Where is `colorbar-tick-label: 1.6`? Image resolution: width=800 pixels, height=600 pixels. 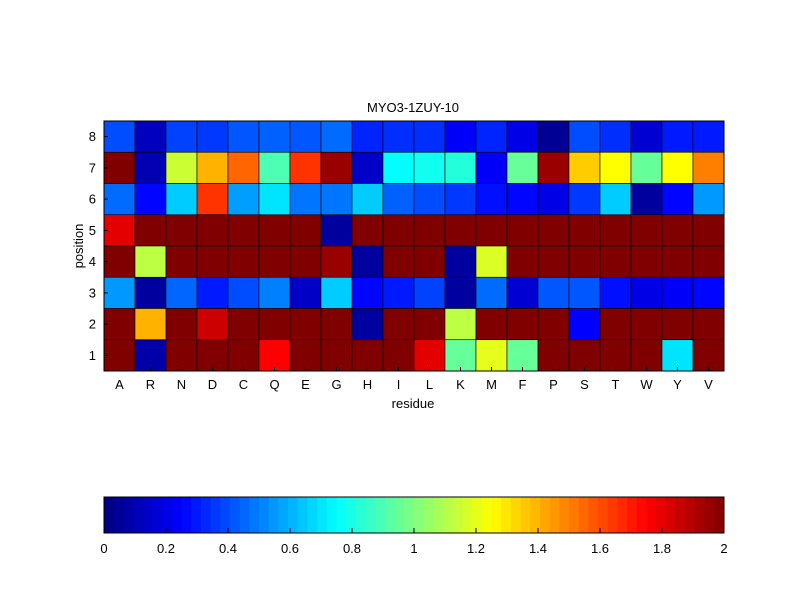 colorbar-tick-label: 1.6 is located at coordinates (600, 548).